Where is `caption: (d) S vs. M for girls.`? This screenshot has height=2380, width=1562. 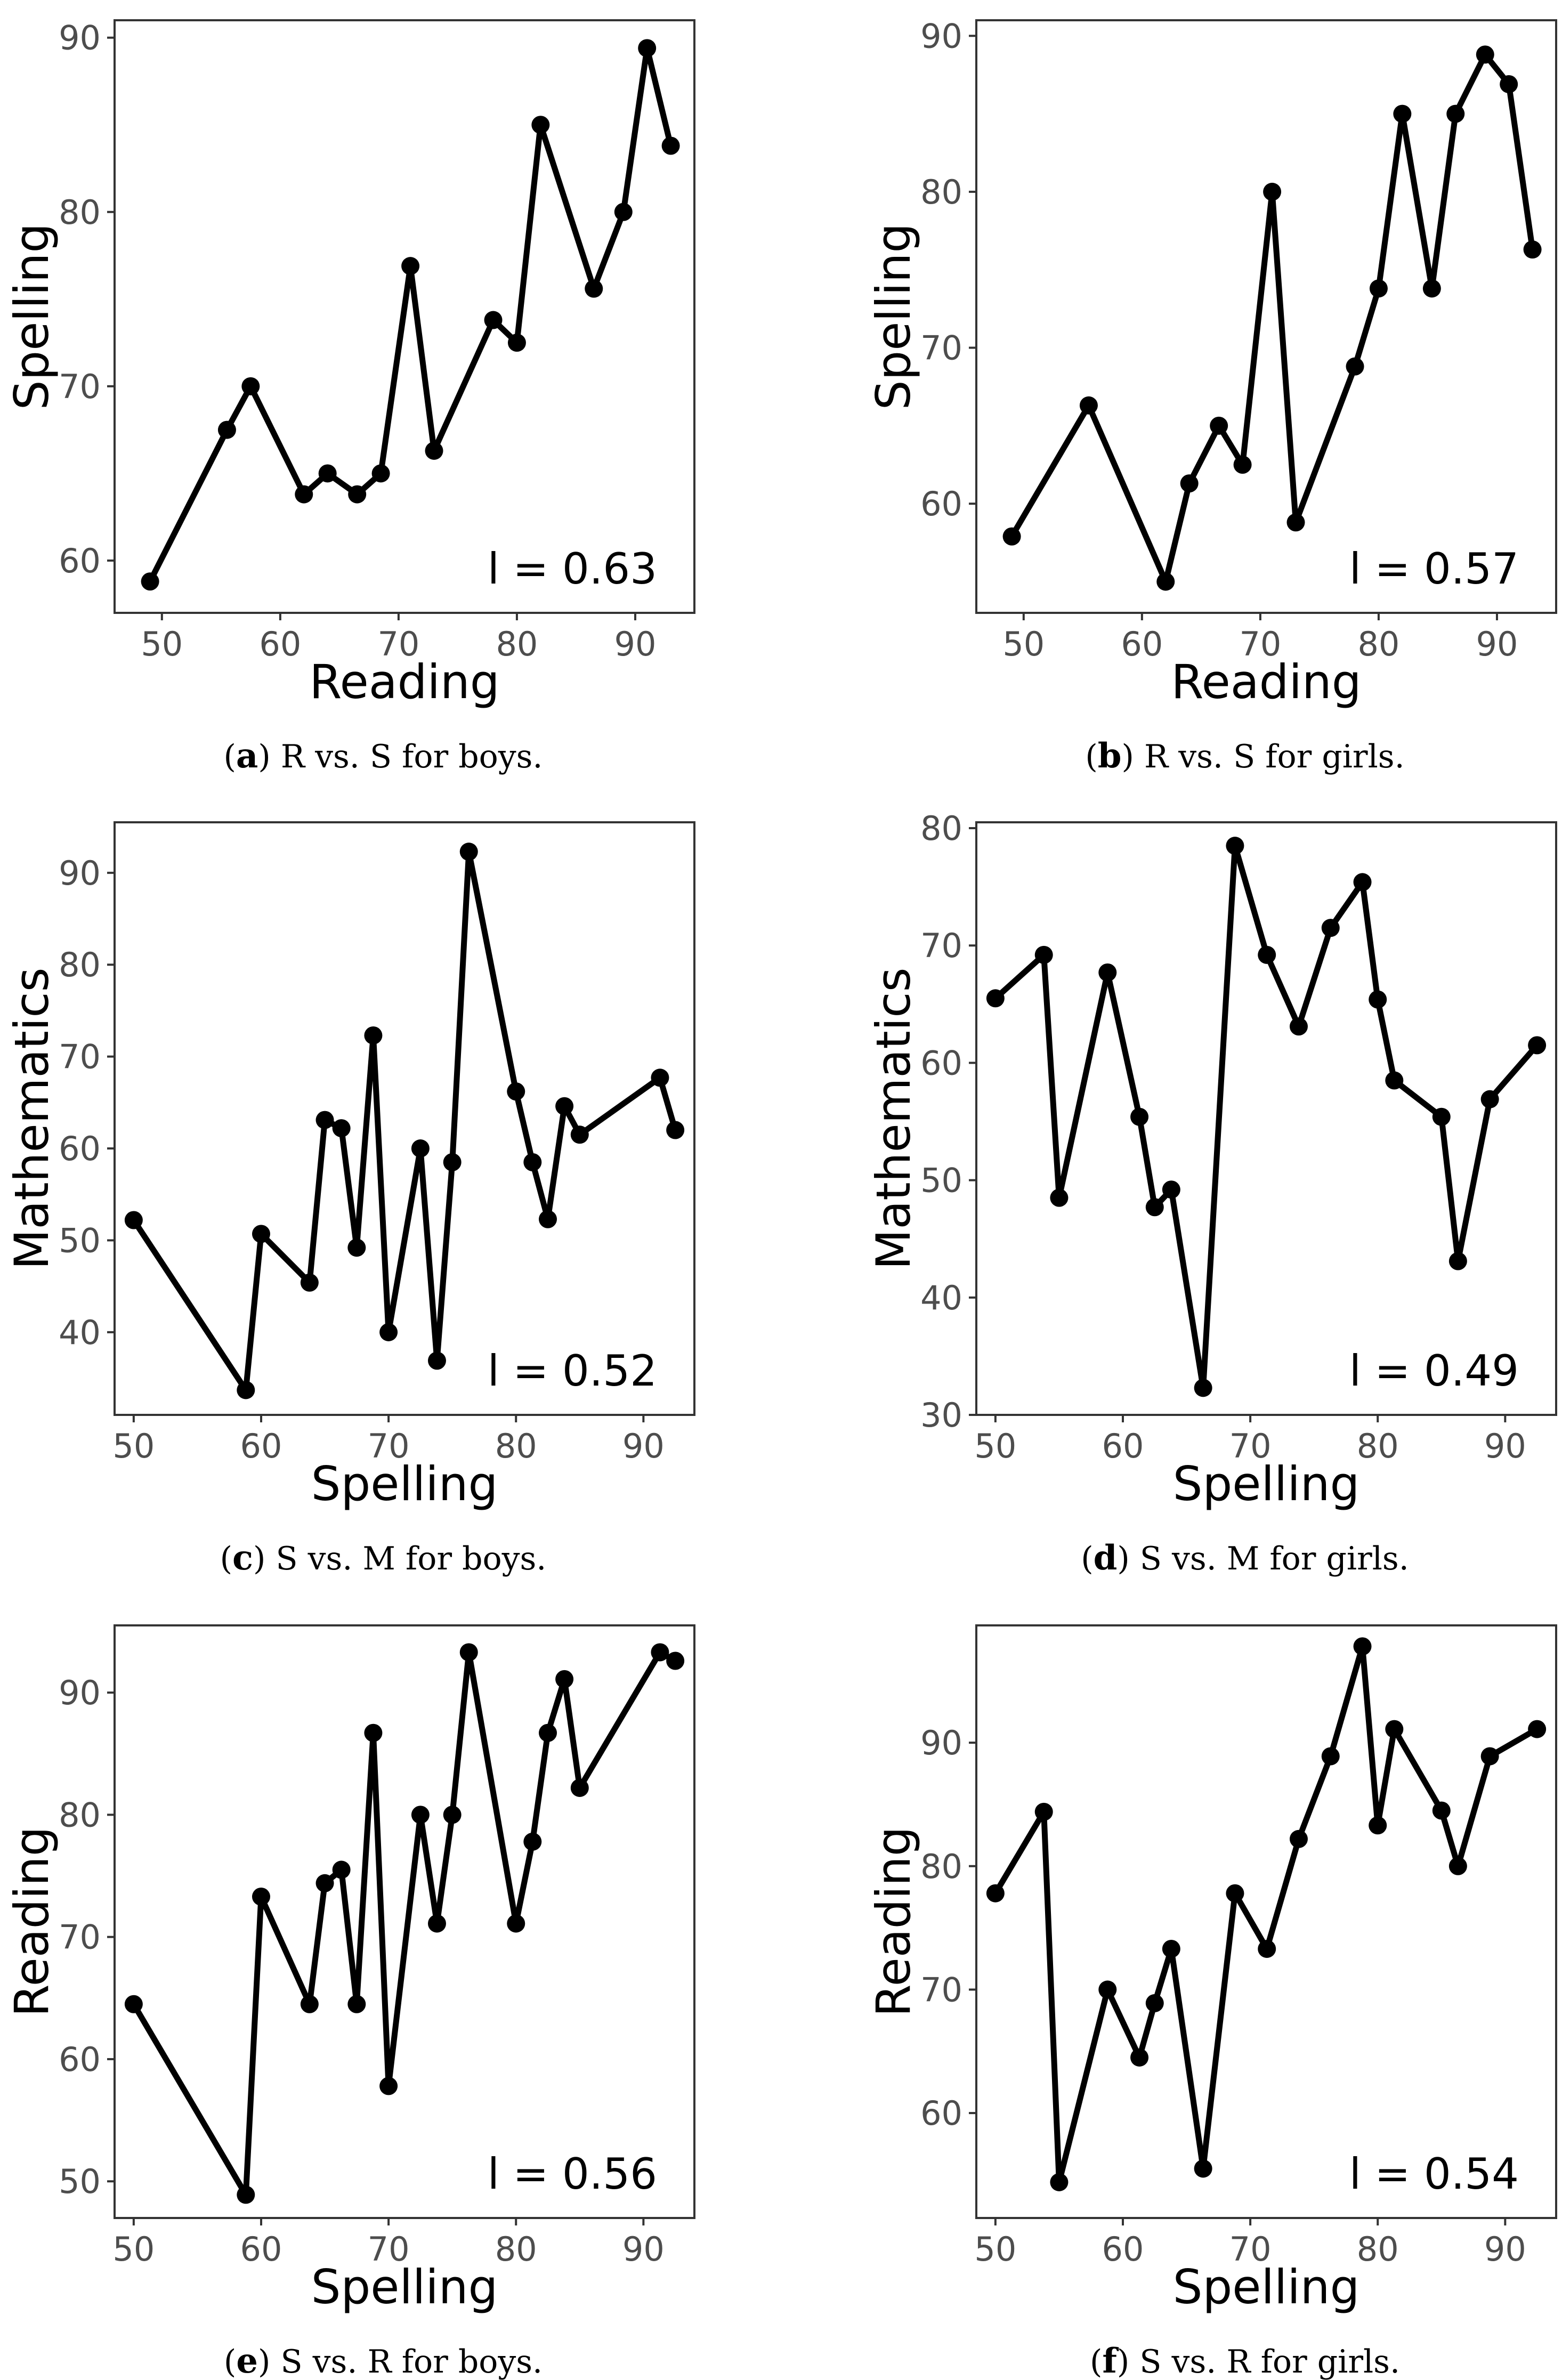 caption: (d) S vs. M for girls. is located at coordinates (1245, 1558).